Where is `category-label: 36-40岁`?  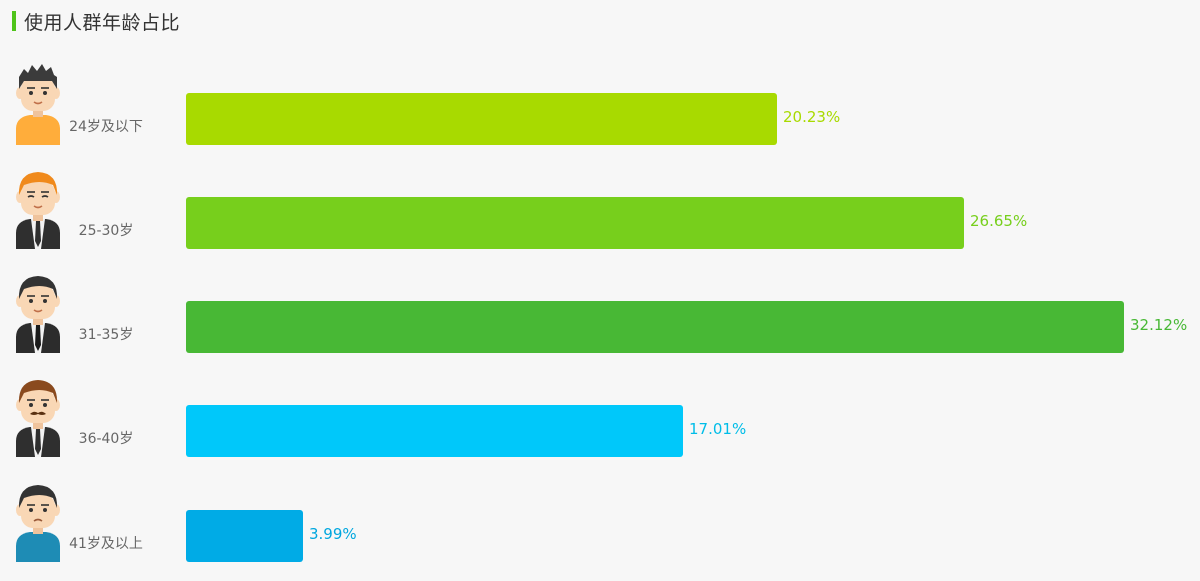
category-label: 36-40岁 is located at coordinates (106, 439).